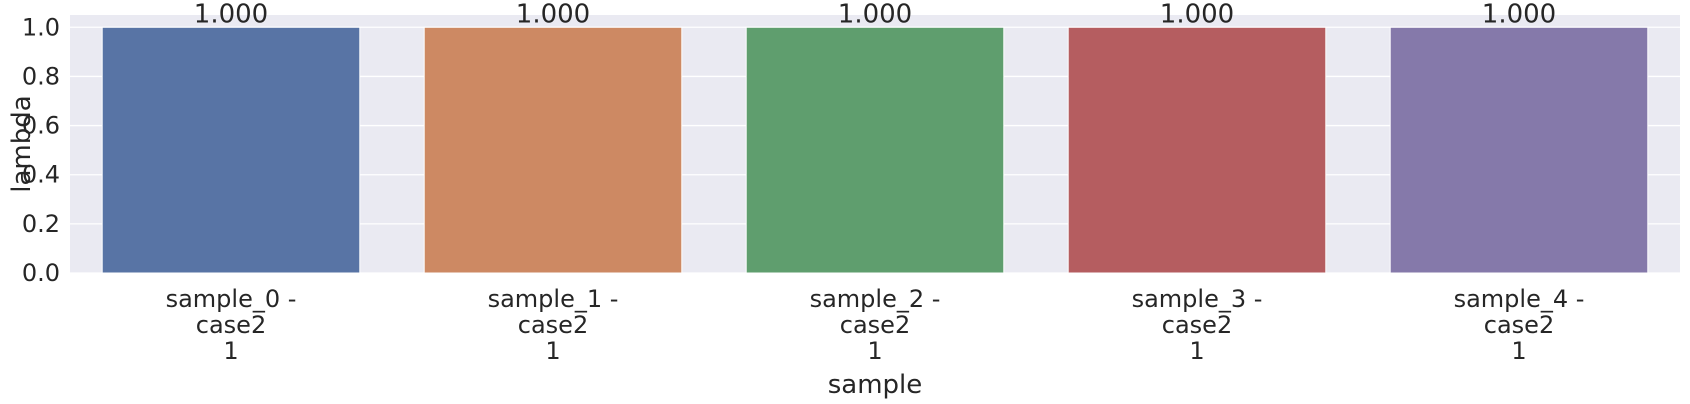 The width and height of the screenshot is (1690, 404). Describe the element at coordinates (41, 224) in the screenshot. I see `y-tick-label: 0.2` at that location.